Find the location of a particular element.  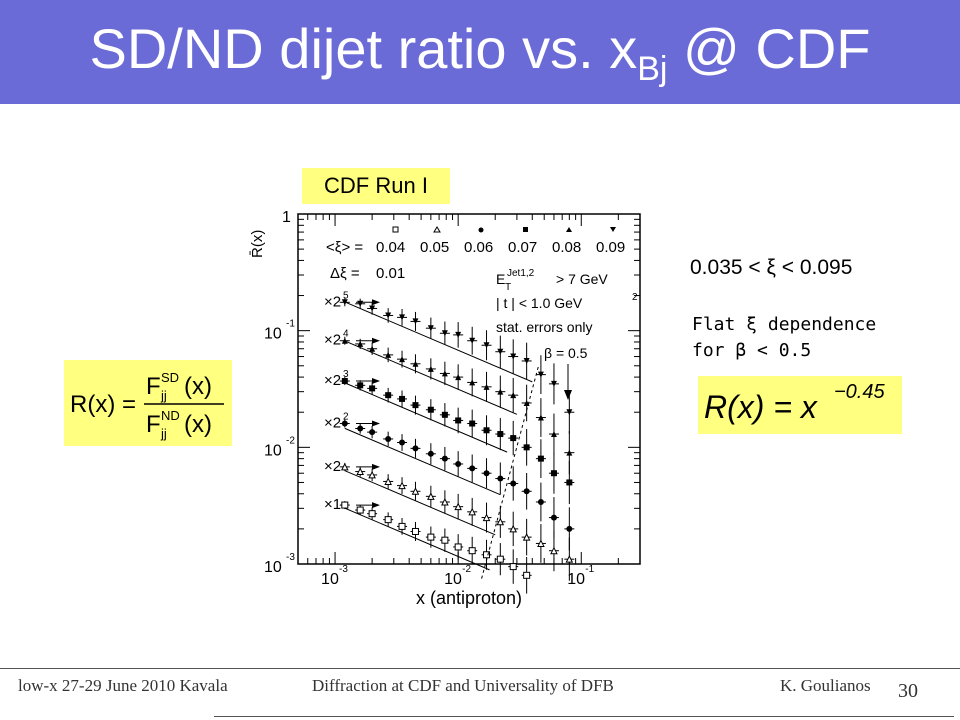

y-tick-label-exp: -1 is located at coordinates (290, 324).